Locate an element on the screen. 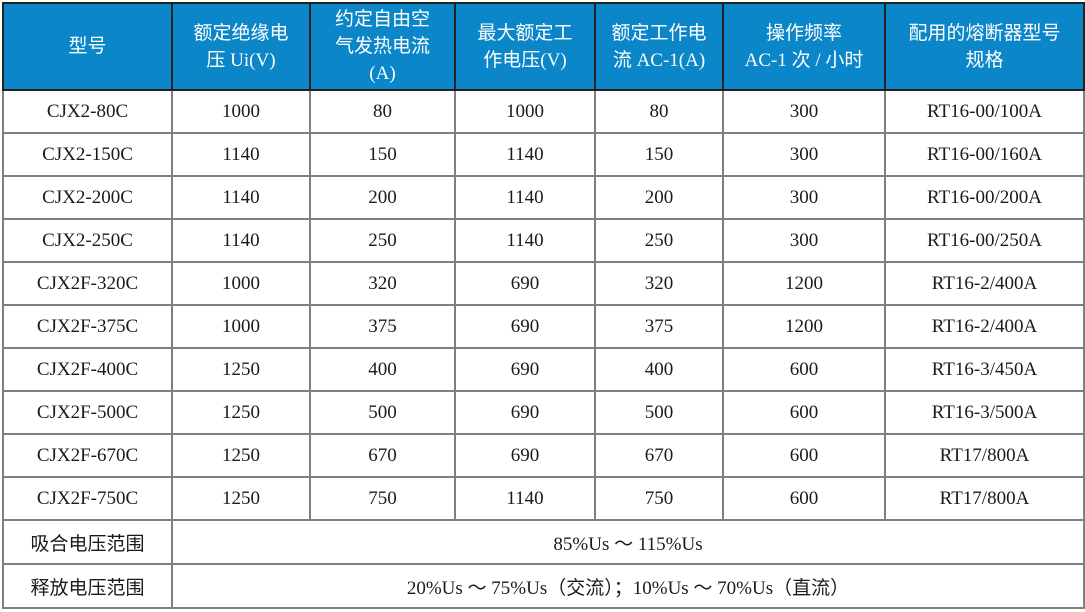 Image resolution: width=1085 pixels, height=612 pixels. cell-model: CJX2F-375C is located at coordinates (87, 326).